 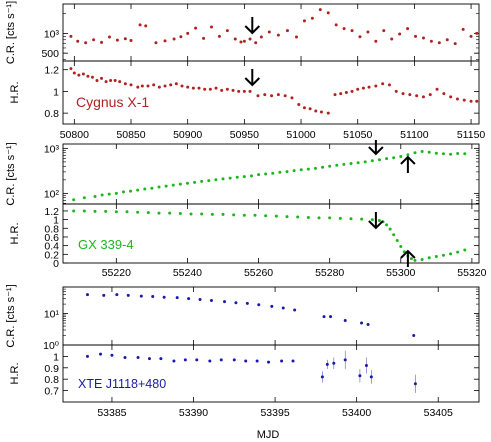 What do you see at coordinates (376, 151) in the screenshot?
I see `down-arrow-head` at bounding box center [376, 151].